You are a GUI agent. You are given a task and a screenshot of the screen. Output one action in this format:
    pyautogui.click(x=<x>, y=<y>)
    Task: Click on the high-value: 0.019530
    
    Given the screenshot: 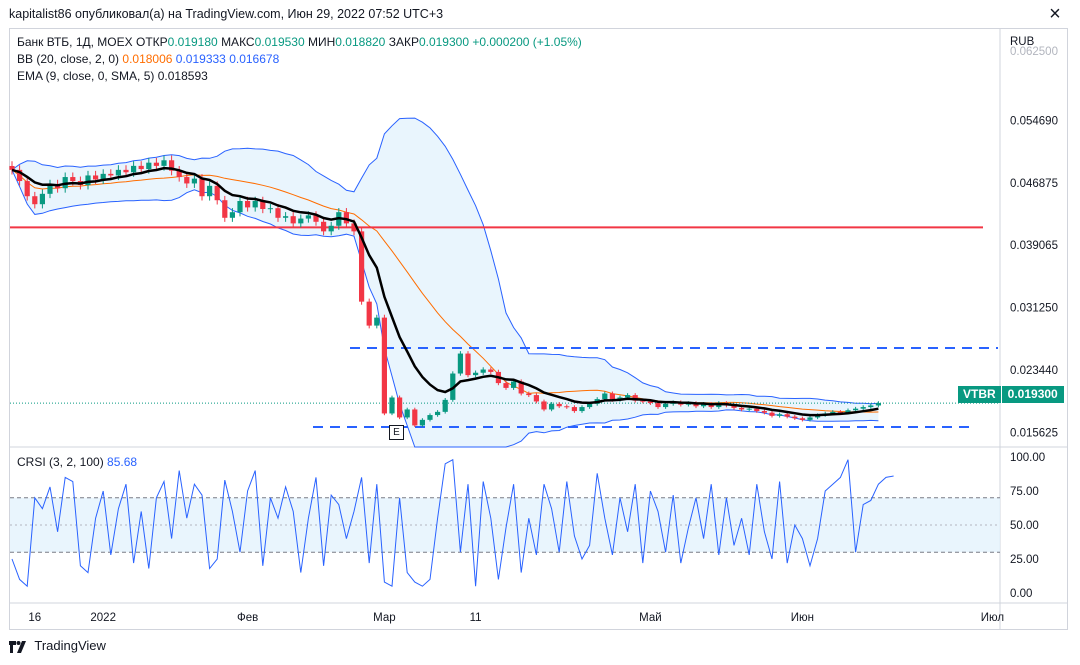 What is the action you would take?
    pyautogui.click(x=279, y=42)
    